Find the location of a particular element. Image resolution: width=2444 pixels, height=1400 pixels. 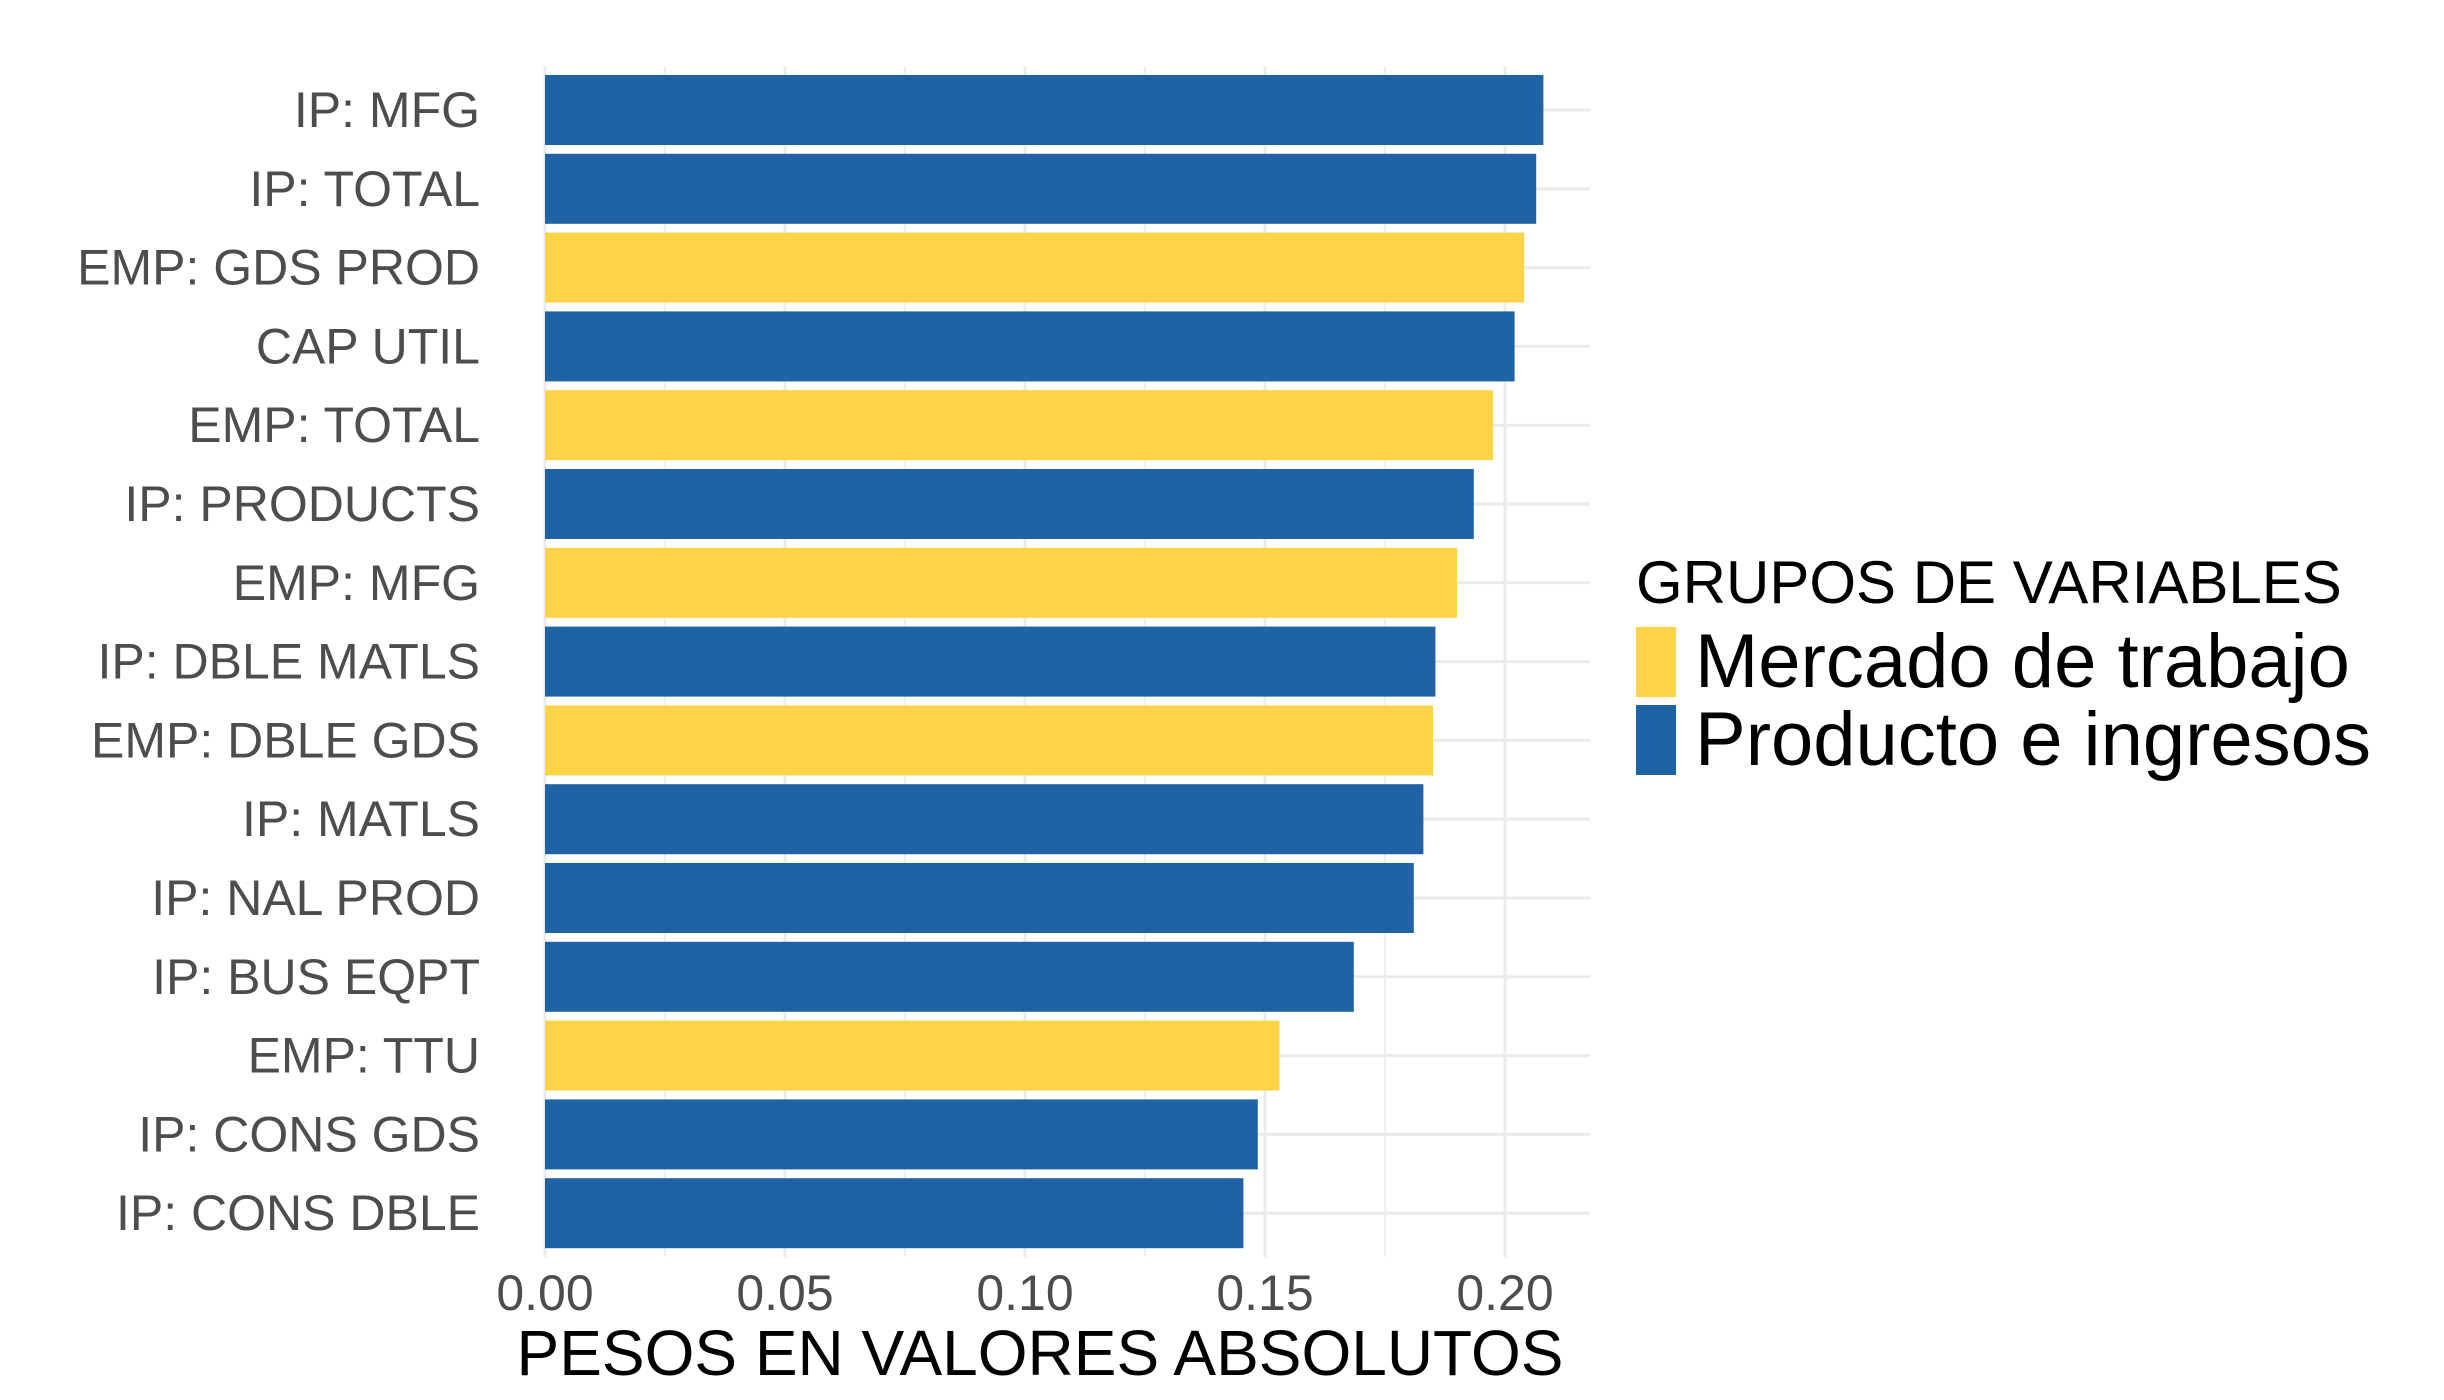

legend-label: Mercado de trabajo is located at coordinates (2022, 661).